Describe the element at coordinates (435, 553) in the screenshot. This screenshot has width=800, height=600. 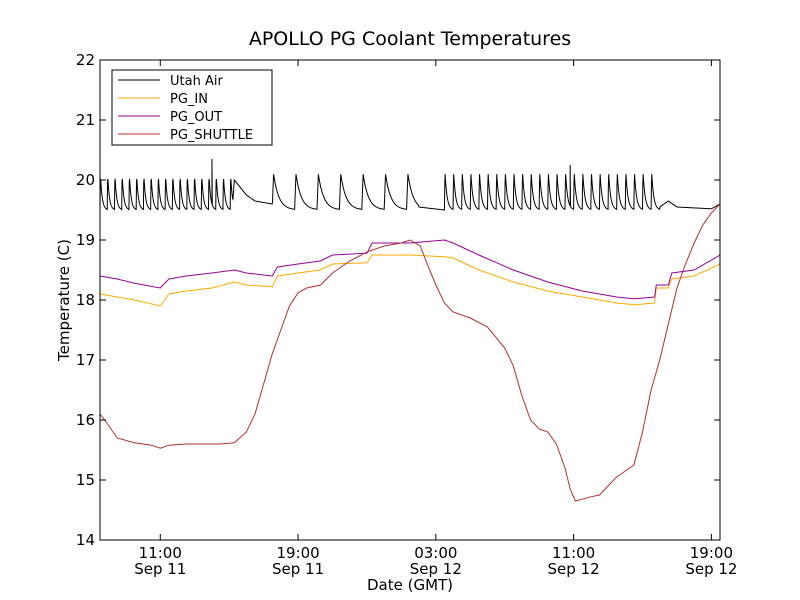
I see `x-tick-label-time: 03:00` at that location.